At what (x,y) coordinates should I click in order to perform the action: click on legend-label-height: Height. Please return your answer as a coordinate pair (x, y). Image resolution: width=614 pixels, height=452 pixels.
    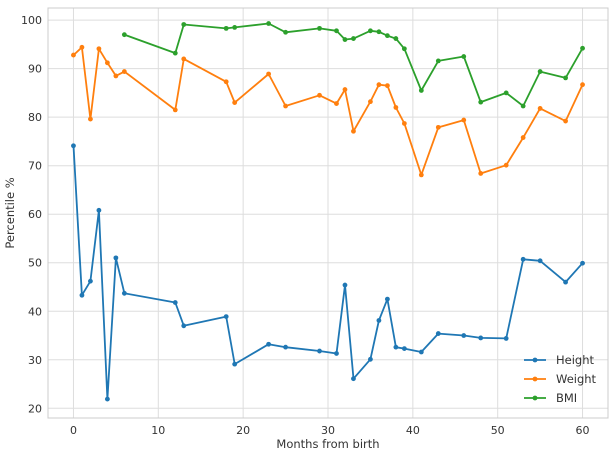
    Looking at the image, I should click on (575, 360).